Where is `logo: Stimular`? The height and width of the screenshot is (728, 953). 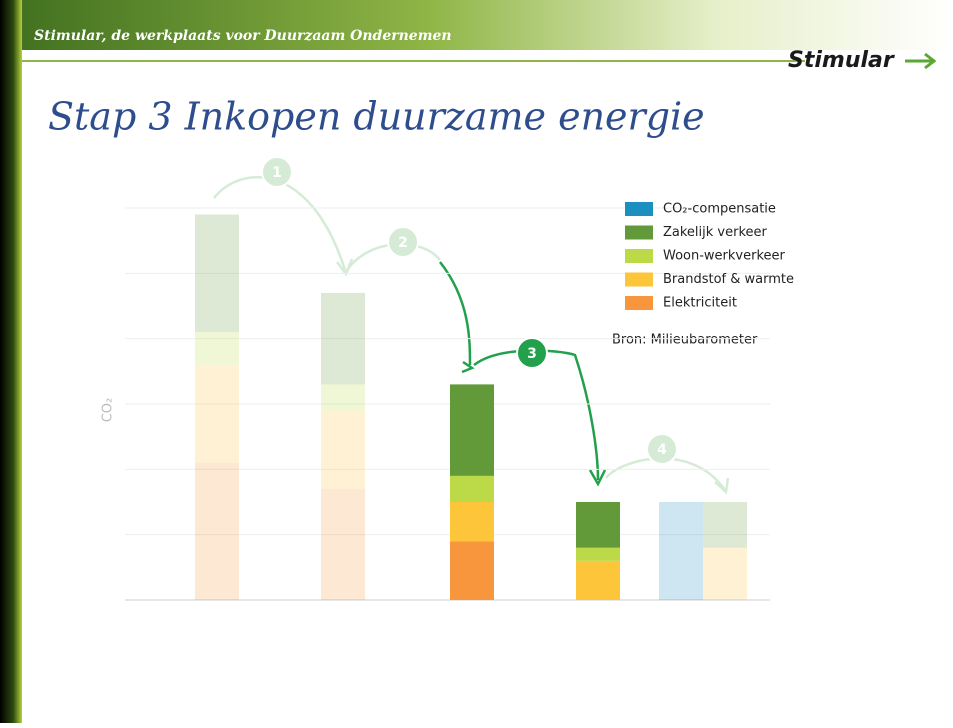
logo: Stimular is located at coordinates (841, 60).